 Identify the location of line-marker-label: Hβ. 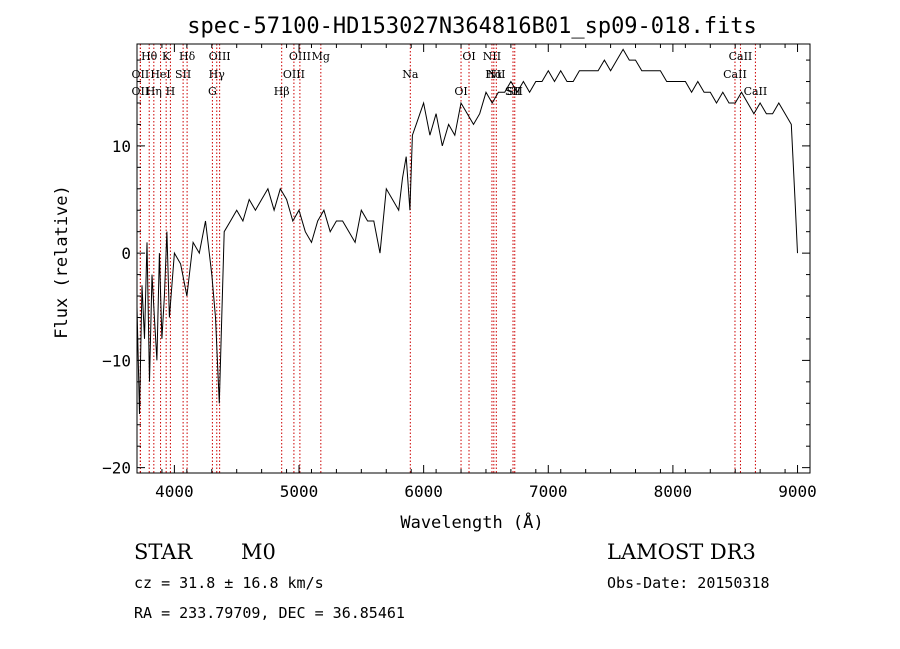
(282, 91).